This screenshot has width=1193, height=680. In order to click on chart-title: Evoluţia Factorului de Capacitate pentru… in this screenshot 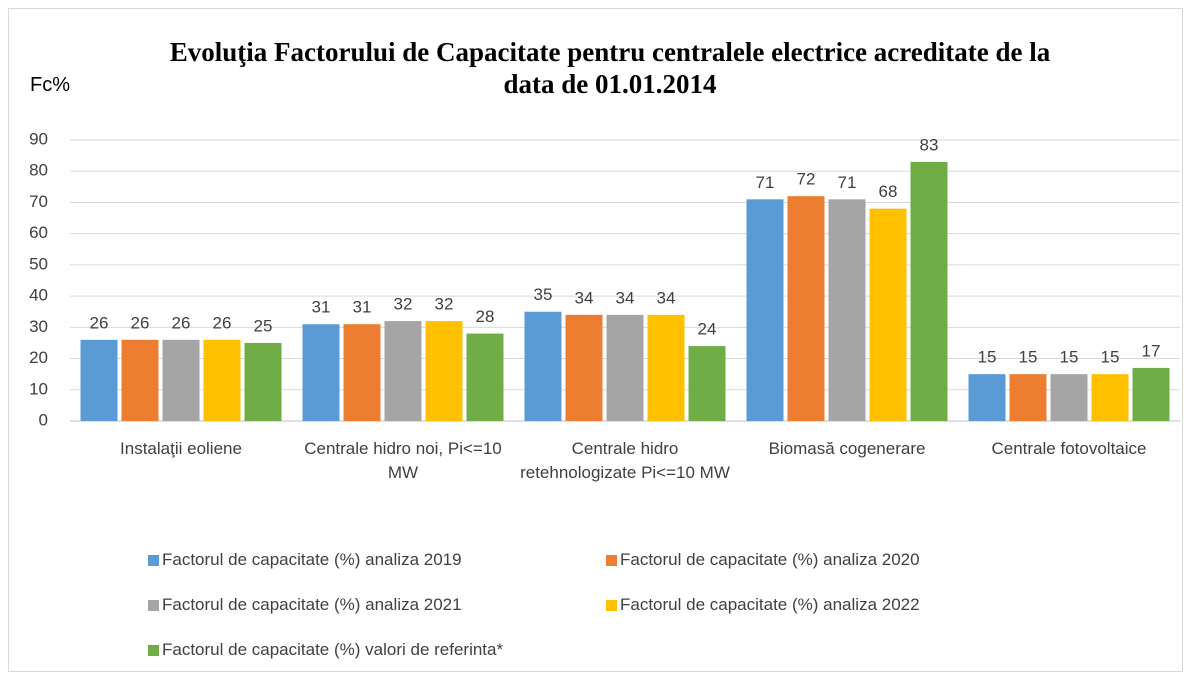, I will do `click(610, 68)`.